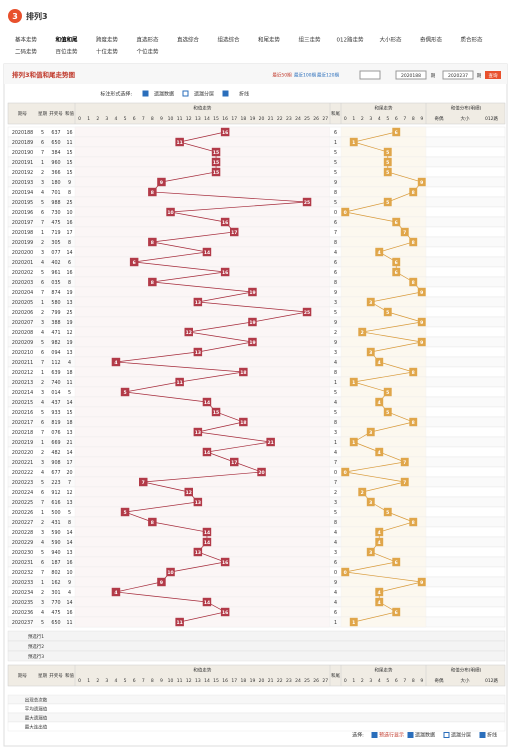 The image size is (511, 749). Describe the element at coordinates (328, 75) in the screenshot. I see `quick-link: 最近120期` at that location.